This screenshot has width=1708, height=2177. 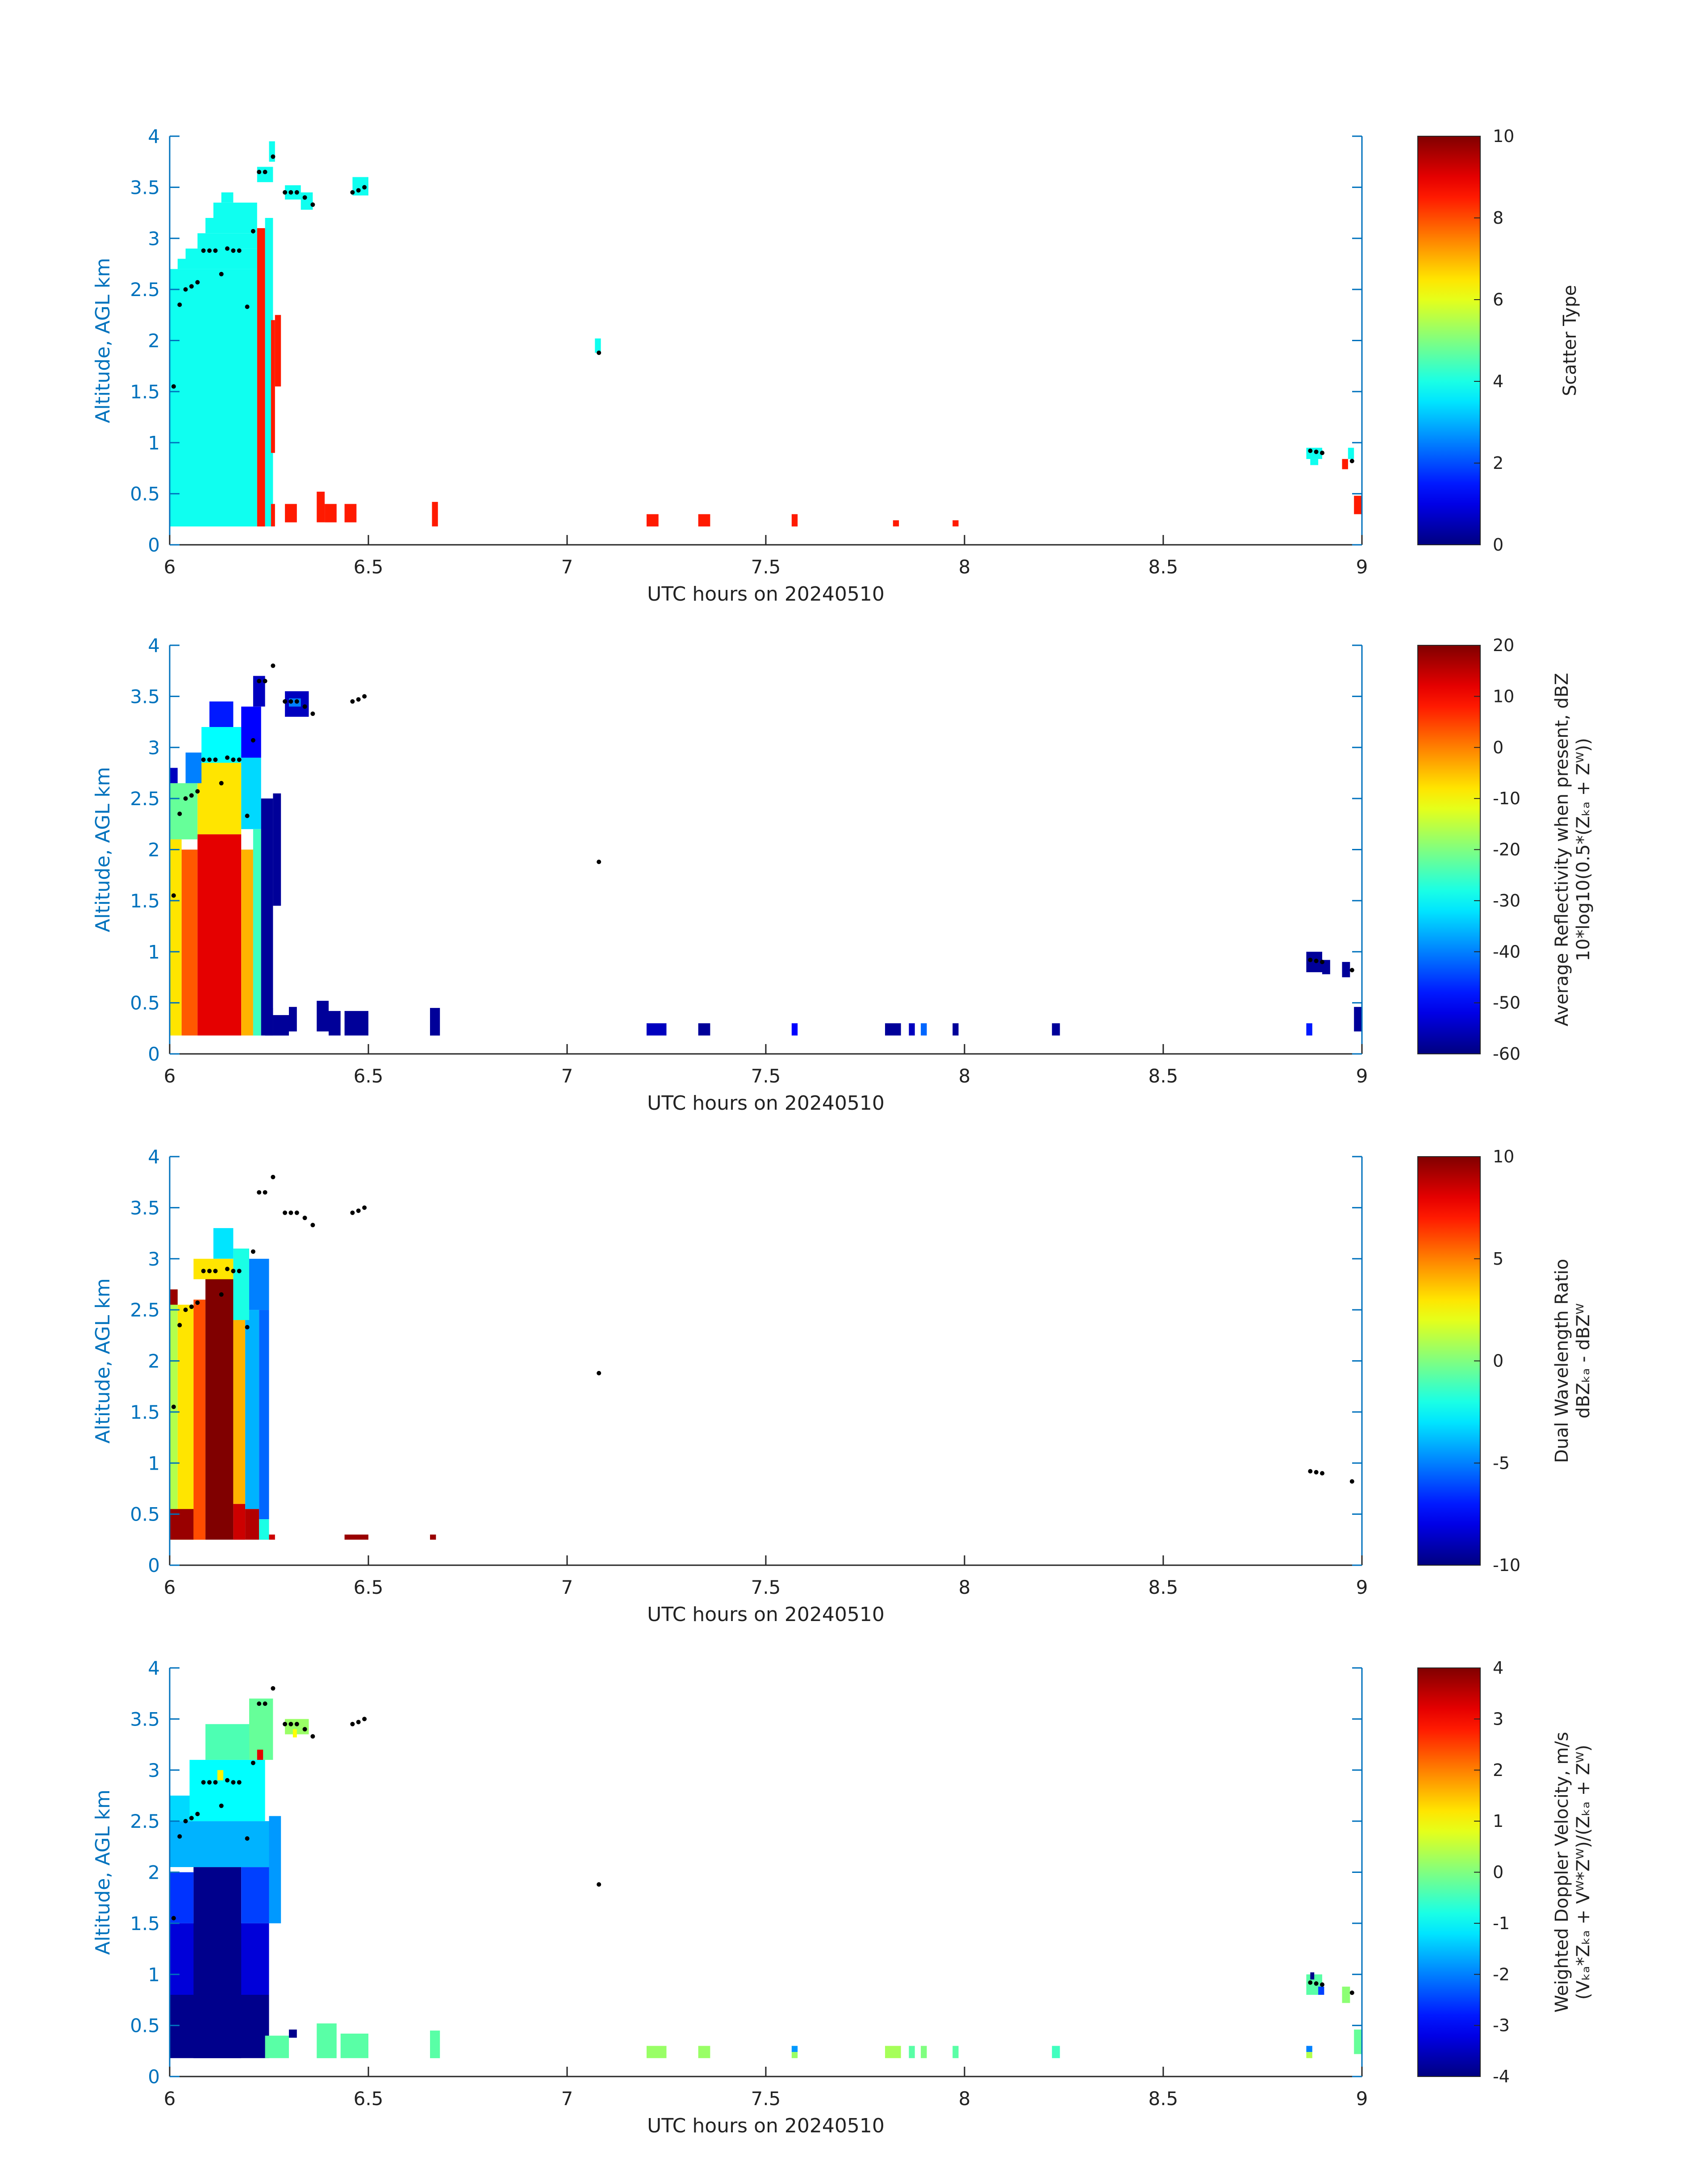 I want to click on y-tick-label: 2.5, so click(x=145, y=1310).